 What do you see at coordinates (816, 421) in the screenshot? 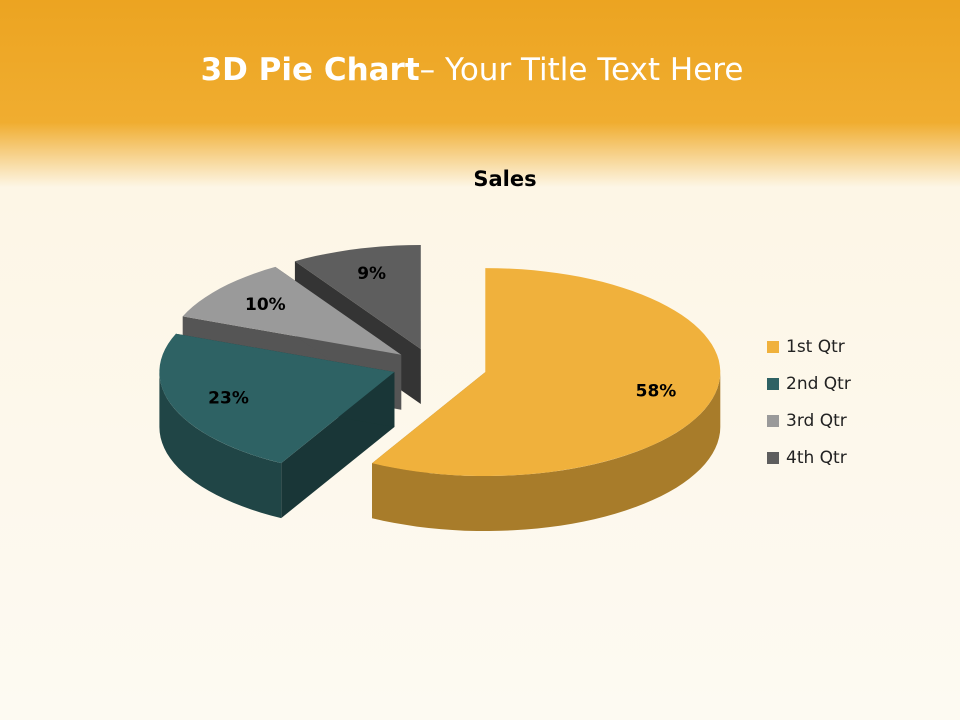
I see `legend-label: 3rd Qtr` at bounding box center [816, 421].